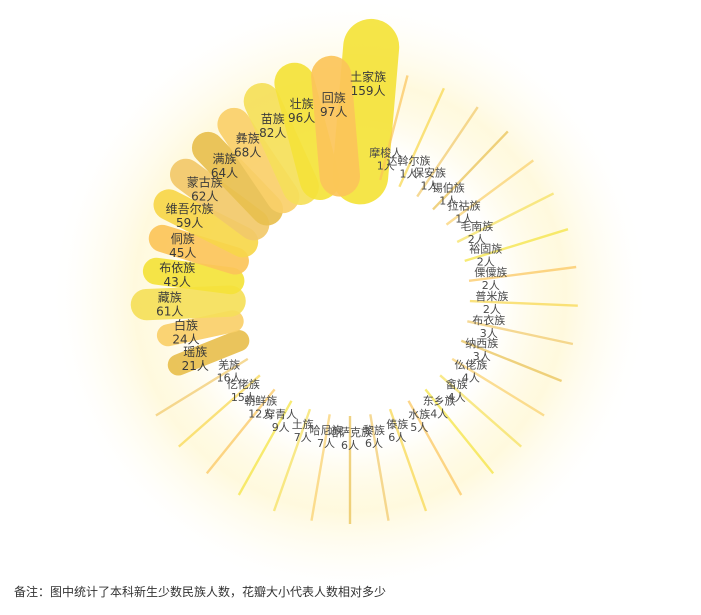 The width and height of the screenshot is (701, 615). I want to click on petal-满族, so click(237, 178).